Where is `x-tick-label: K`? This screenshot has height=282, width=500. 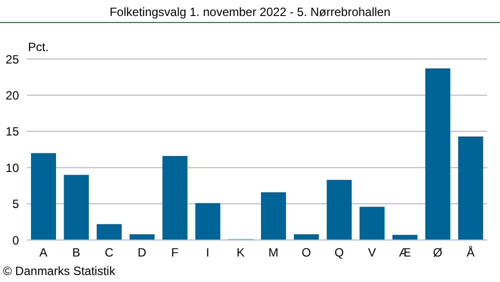
x-tick-label: K is located at coordinates (240, 253).